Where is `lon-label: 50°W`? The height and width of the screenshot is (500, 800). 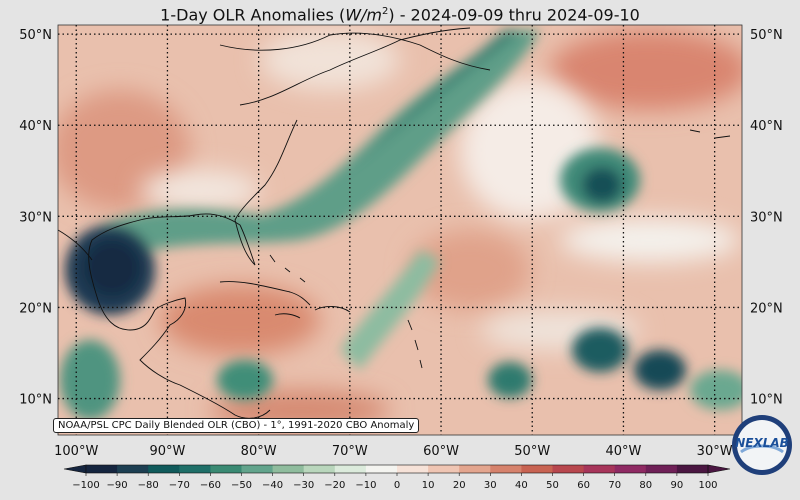
lon-label: 50°W is located at coordinates (532, 451).